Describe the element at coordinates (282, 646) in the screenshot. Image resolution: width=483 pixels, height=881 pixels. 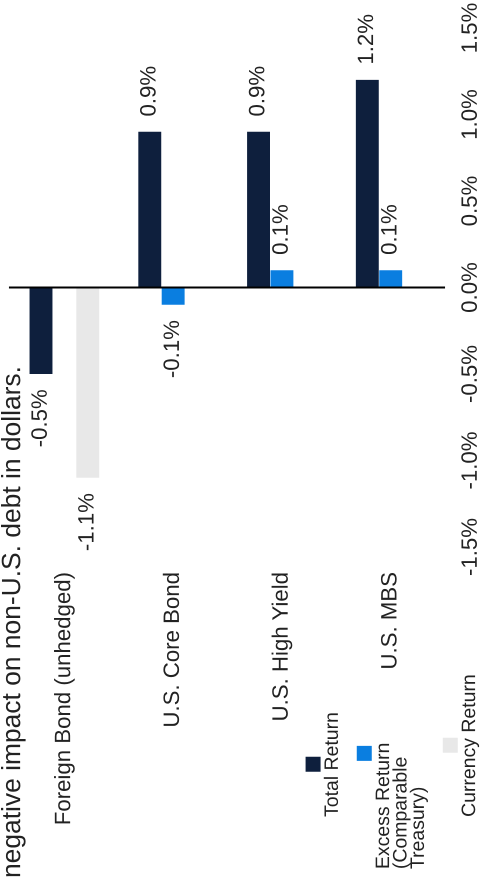
I see `x-tick-label: U.S. High Yield` at that location.